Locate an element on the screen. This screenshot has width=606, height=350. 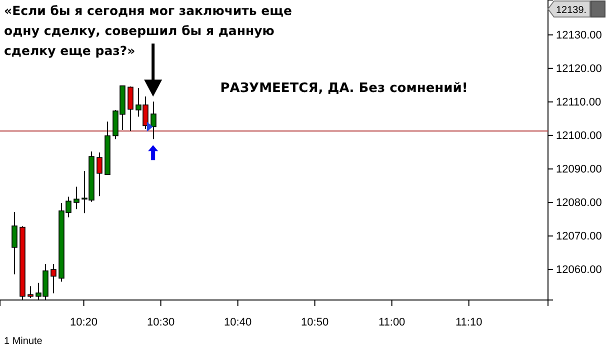
x-tick-label: 10:30 is located at coordinates (161, 322).